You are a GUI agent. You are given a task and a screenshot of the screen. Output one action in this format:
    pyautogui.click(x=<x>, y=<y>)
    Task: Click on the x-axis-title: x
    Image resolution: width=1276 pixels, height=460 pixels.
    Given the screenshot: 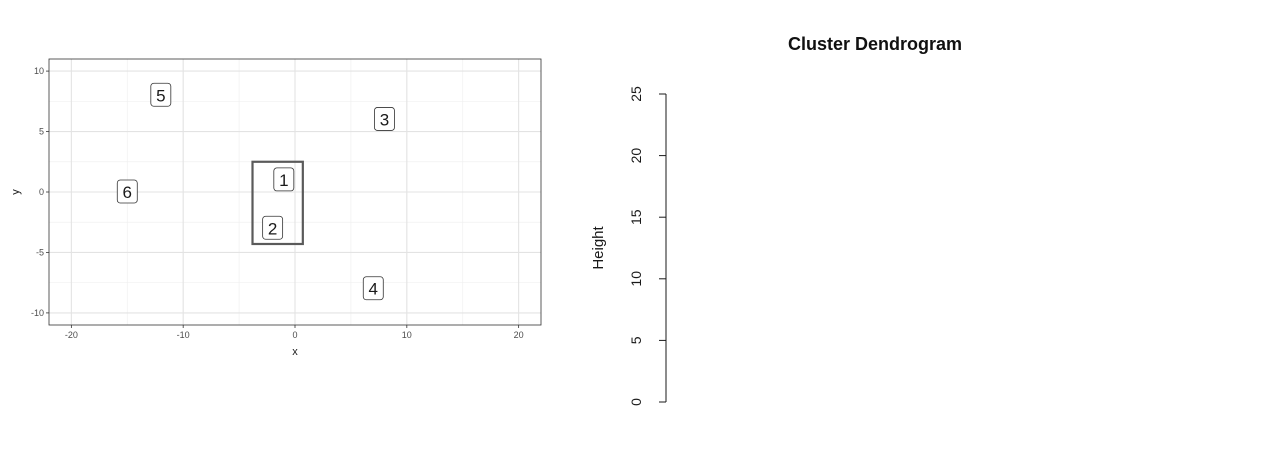 What is the action you would take?
    pyautogui.click(x=295, y=352)
    